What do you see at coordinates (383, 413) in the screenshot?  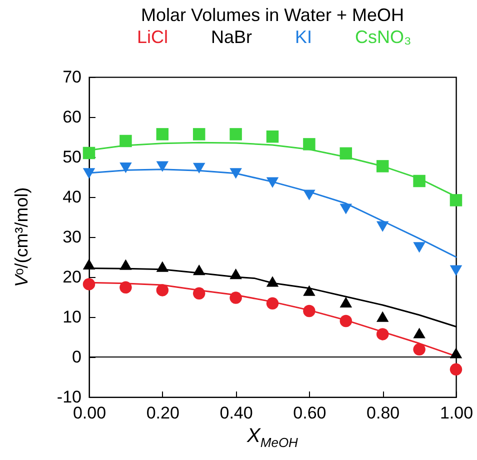 I see `x-tick-label: 0.80` at bounding box center [383, 413].